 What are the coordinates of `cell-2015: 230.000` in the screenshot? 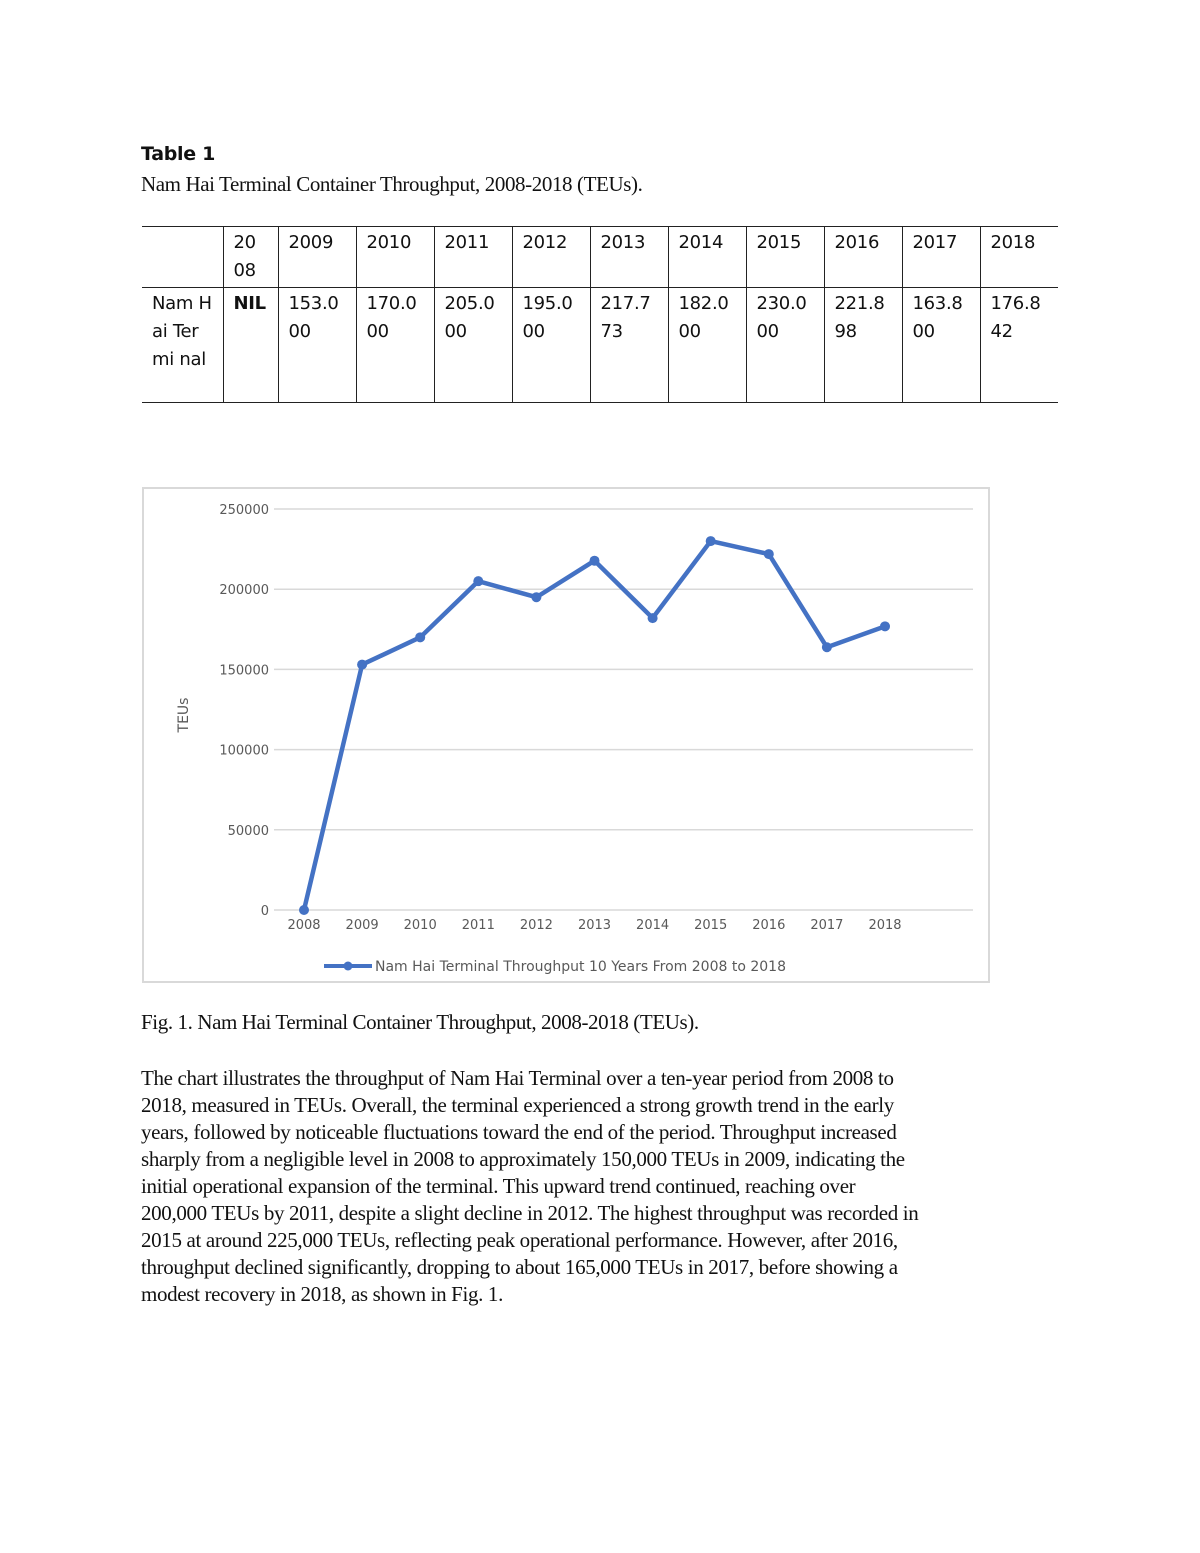 It's located at (785, 345).